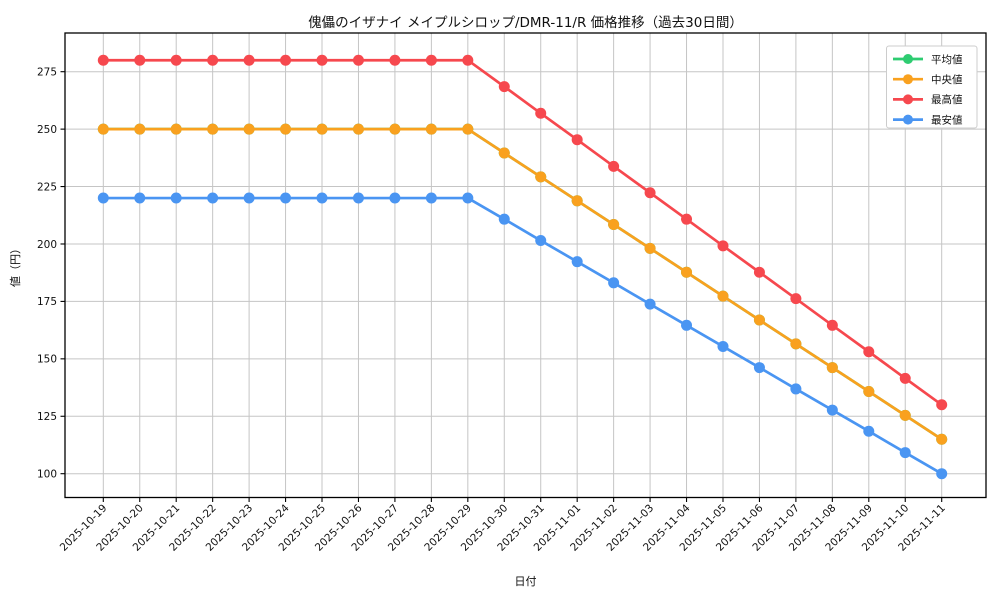 Image resolution: width=1000 pixels, height=600 pixels. I want to click on y-tick-label: 125, so click(47, 417).